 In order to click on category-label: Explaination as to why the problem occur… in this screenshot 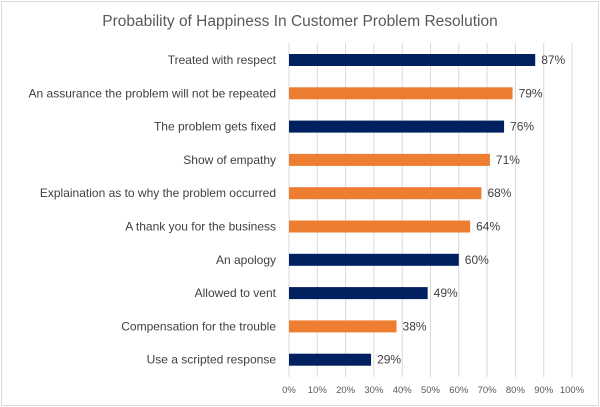, I will do `click(158, 193)`.